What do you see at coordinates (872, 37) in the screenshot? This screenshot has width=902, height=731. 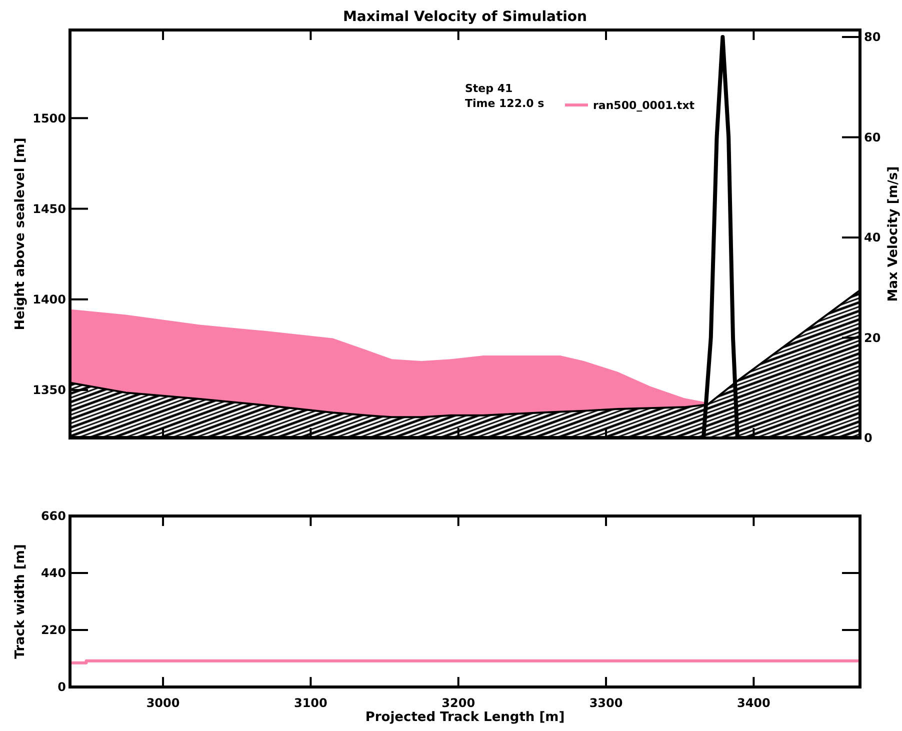 I see `y2-tick-label: 80` at bounding box center [872, 37].